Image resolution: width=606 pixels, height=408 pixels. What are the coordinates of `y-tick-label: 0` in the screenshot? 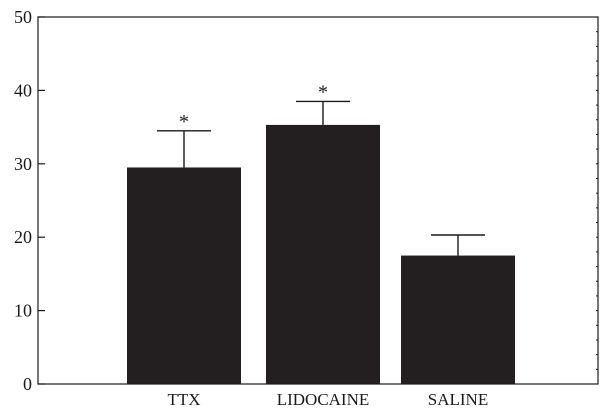 It's located at (27, 384).